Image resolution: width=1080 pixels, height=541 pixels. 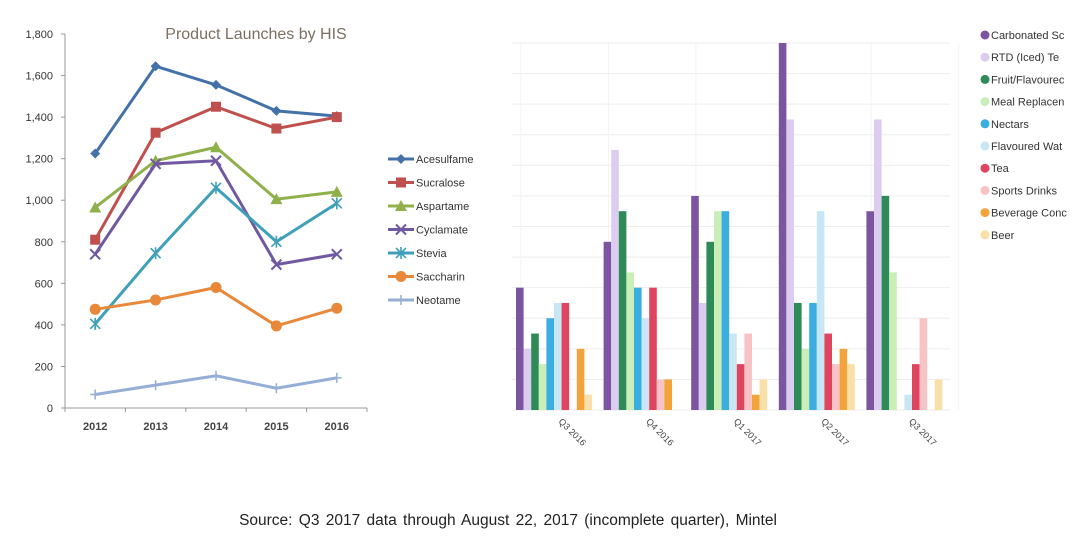 I want to click on x-tick-label: Q1 2017, so click(x=747, y=431).